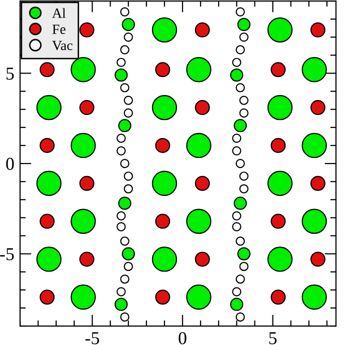 This screenshot has height=345, width=346. I want to click on y-tick-label: 0, so click(10, 164).